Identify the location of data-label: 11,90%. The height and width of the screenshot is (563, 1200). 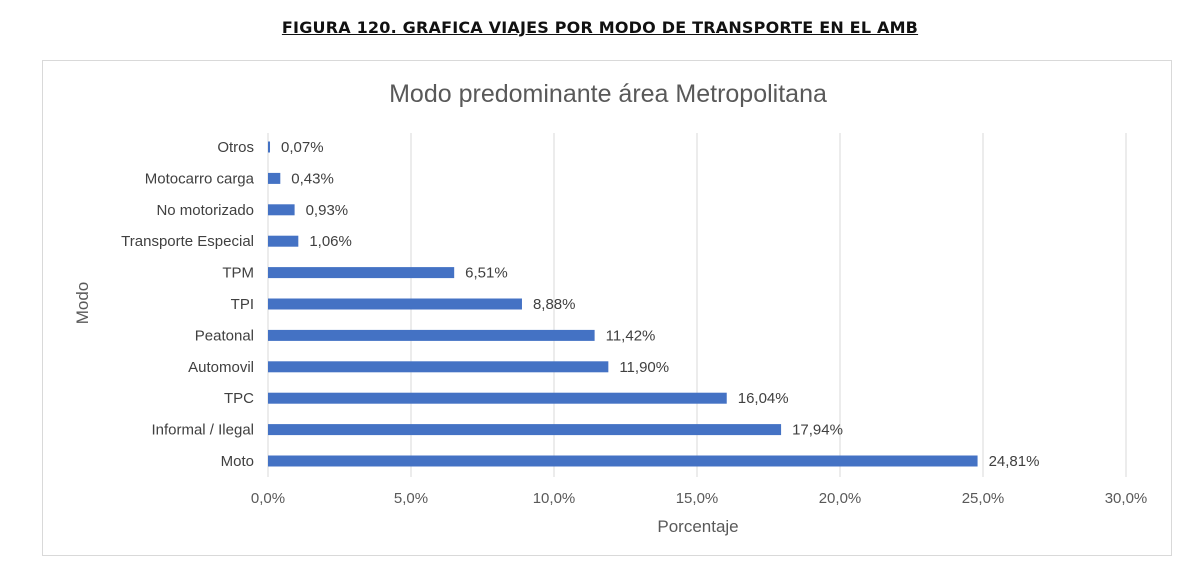
(644, 367).